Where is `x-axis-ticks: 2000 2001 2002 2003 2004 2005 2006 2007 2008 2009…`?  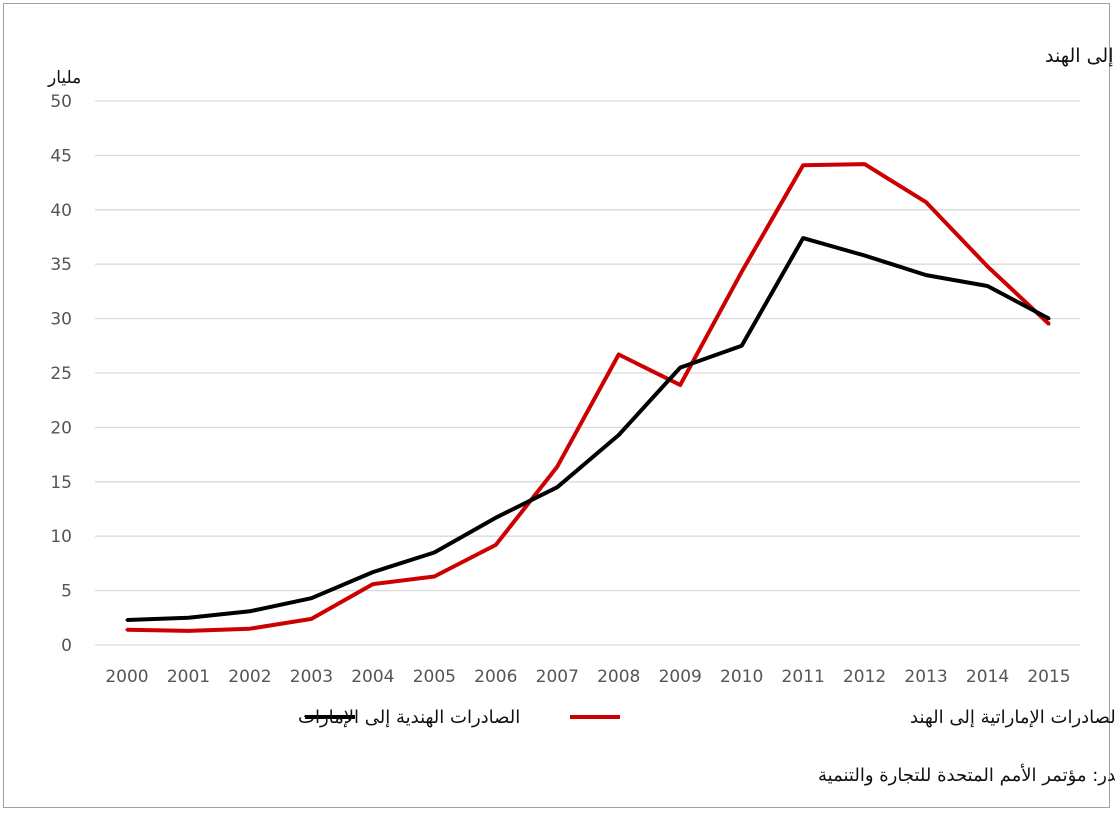
x-axis-ticks: 2000 2001 2002 2003 2004 2005 2006 2007 2008 2009… is located at coordinates (587, 677).